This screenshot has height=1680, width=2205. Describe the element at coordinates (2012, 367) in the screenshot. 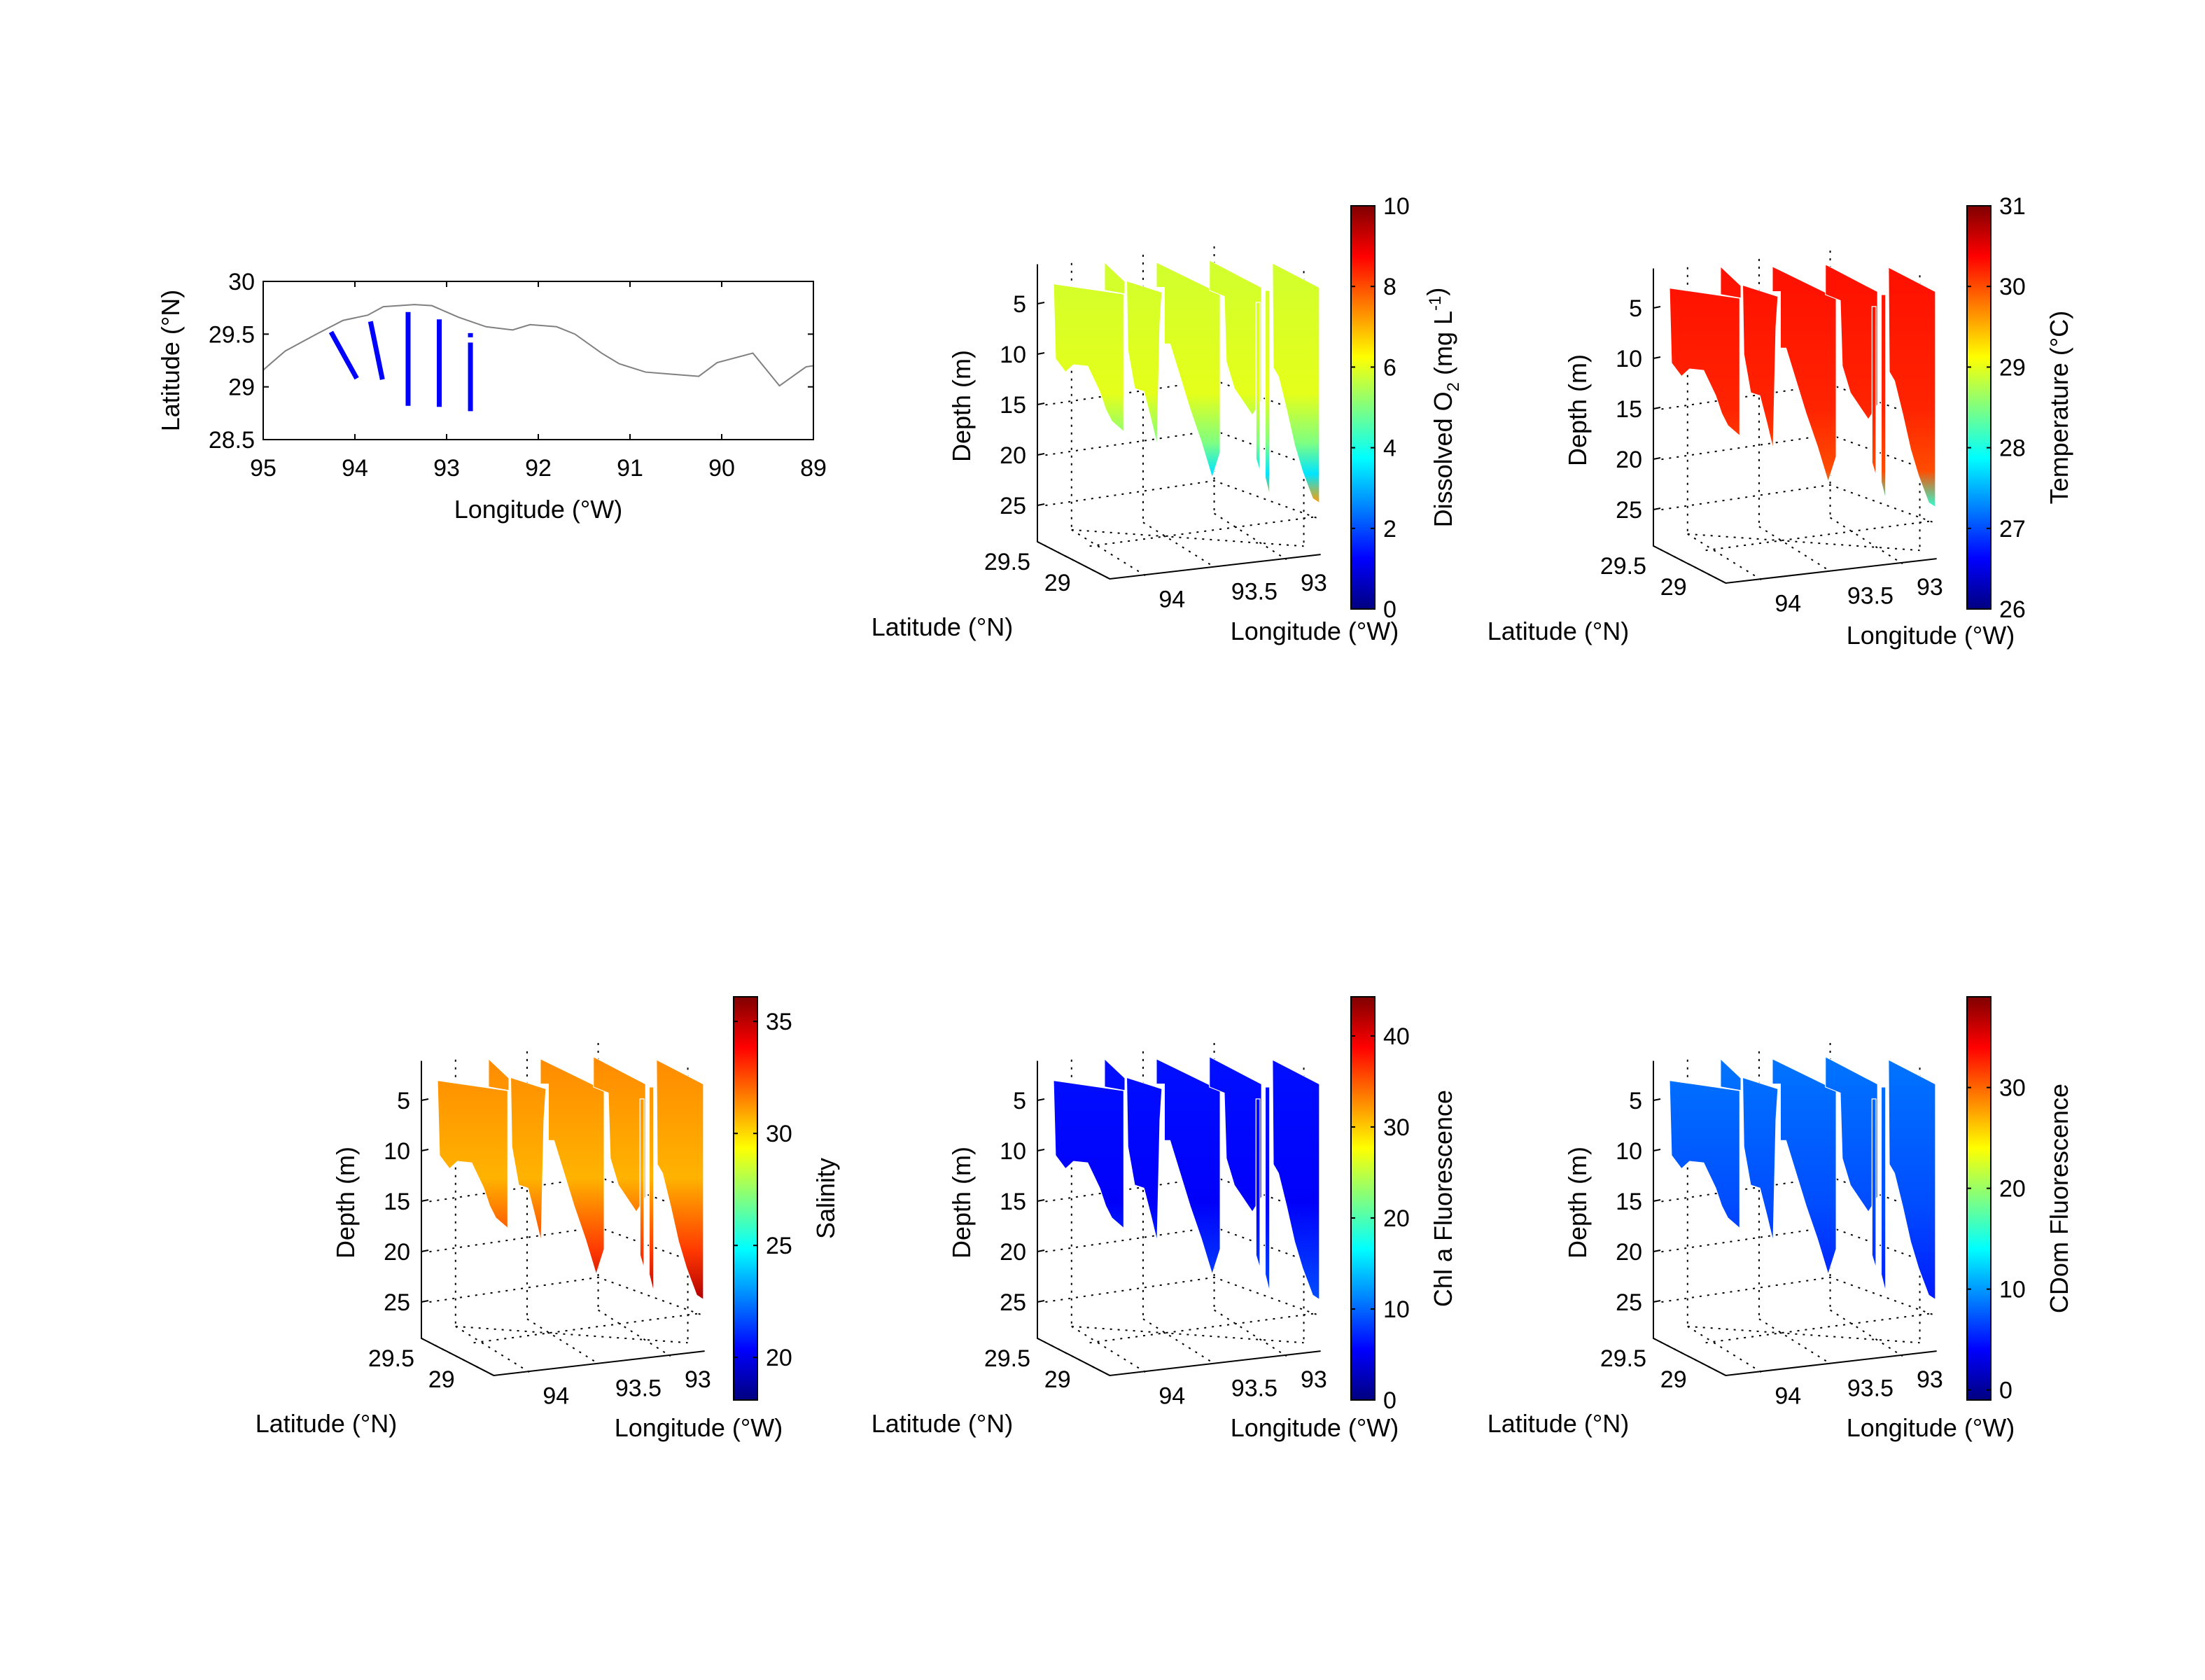

I see `colorbar-tick-label: 29` at that location.